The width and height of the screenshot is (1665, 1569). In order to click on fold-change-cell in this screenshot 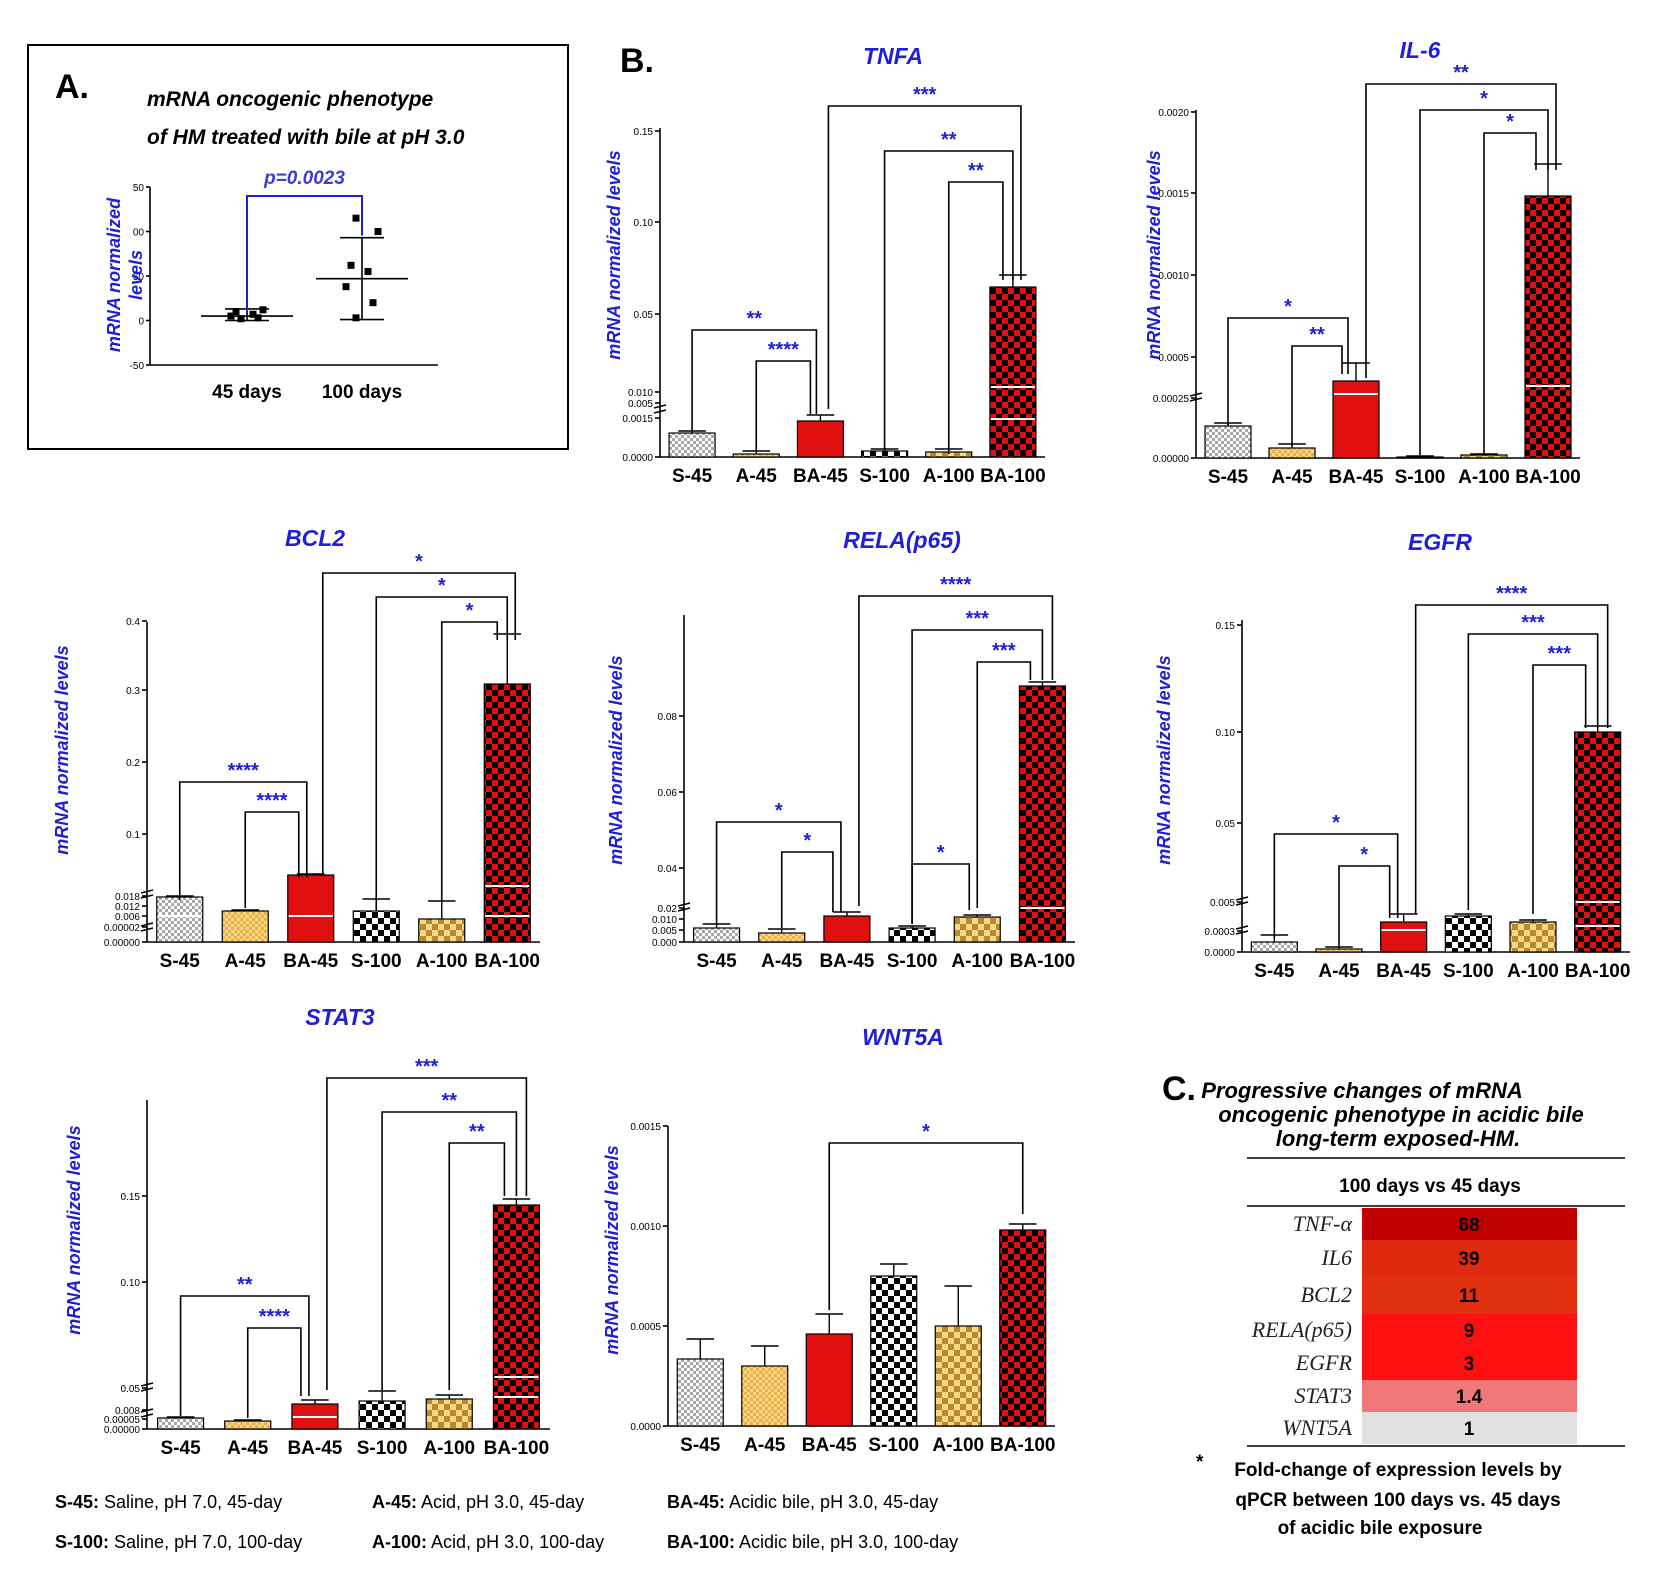, I will do `click(1469, 1224)`.